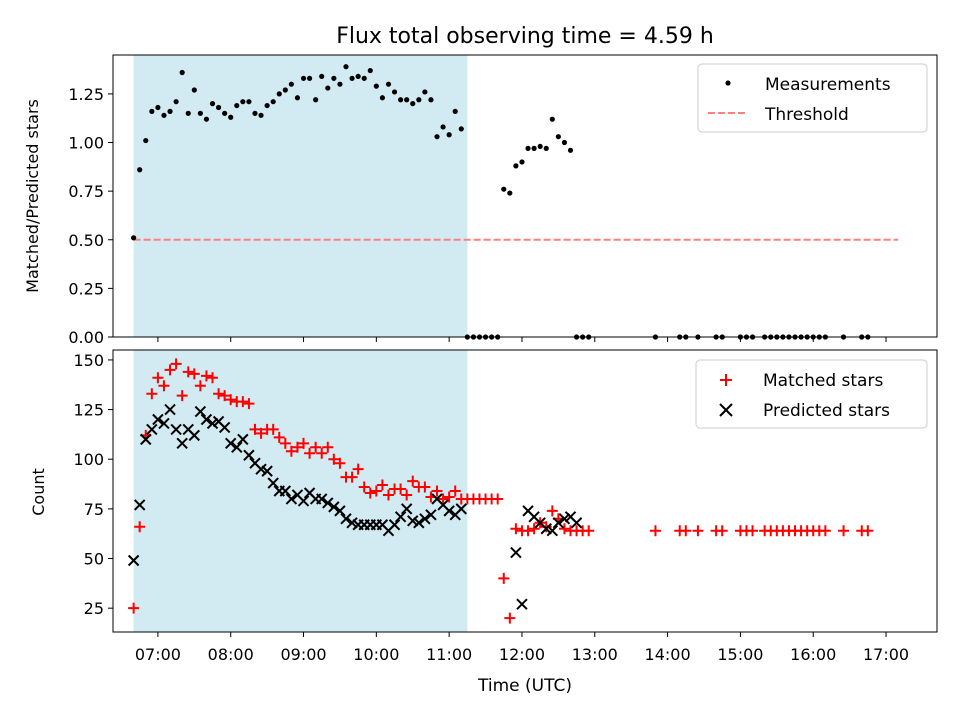  I want to click on legend-measurements-marker, so click(728, 83).